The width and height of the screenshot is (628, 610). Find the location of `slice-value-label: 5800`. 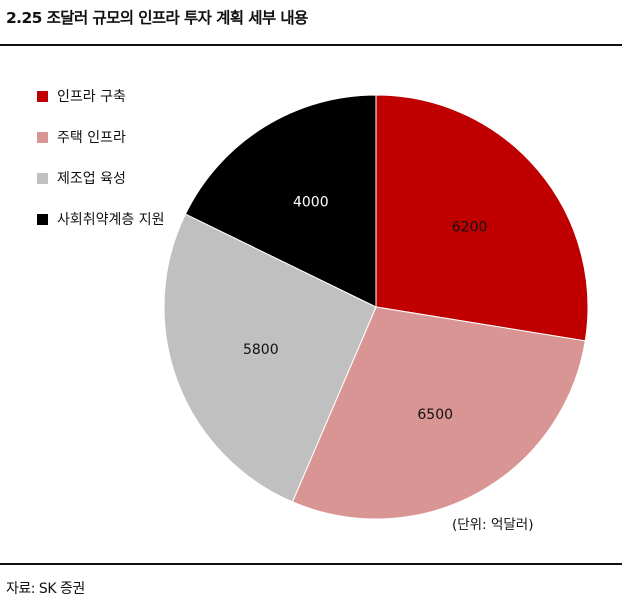

slice-value-label: 5800 is located at coordinates (261, 350).